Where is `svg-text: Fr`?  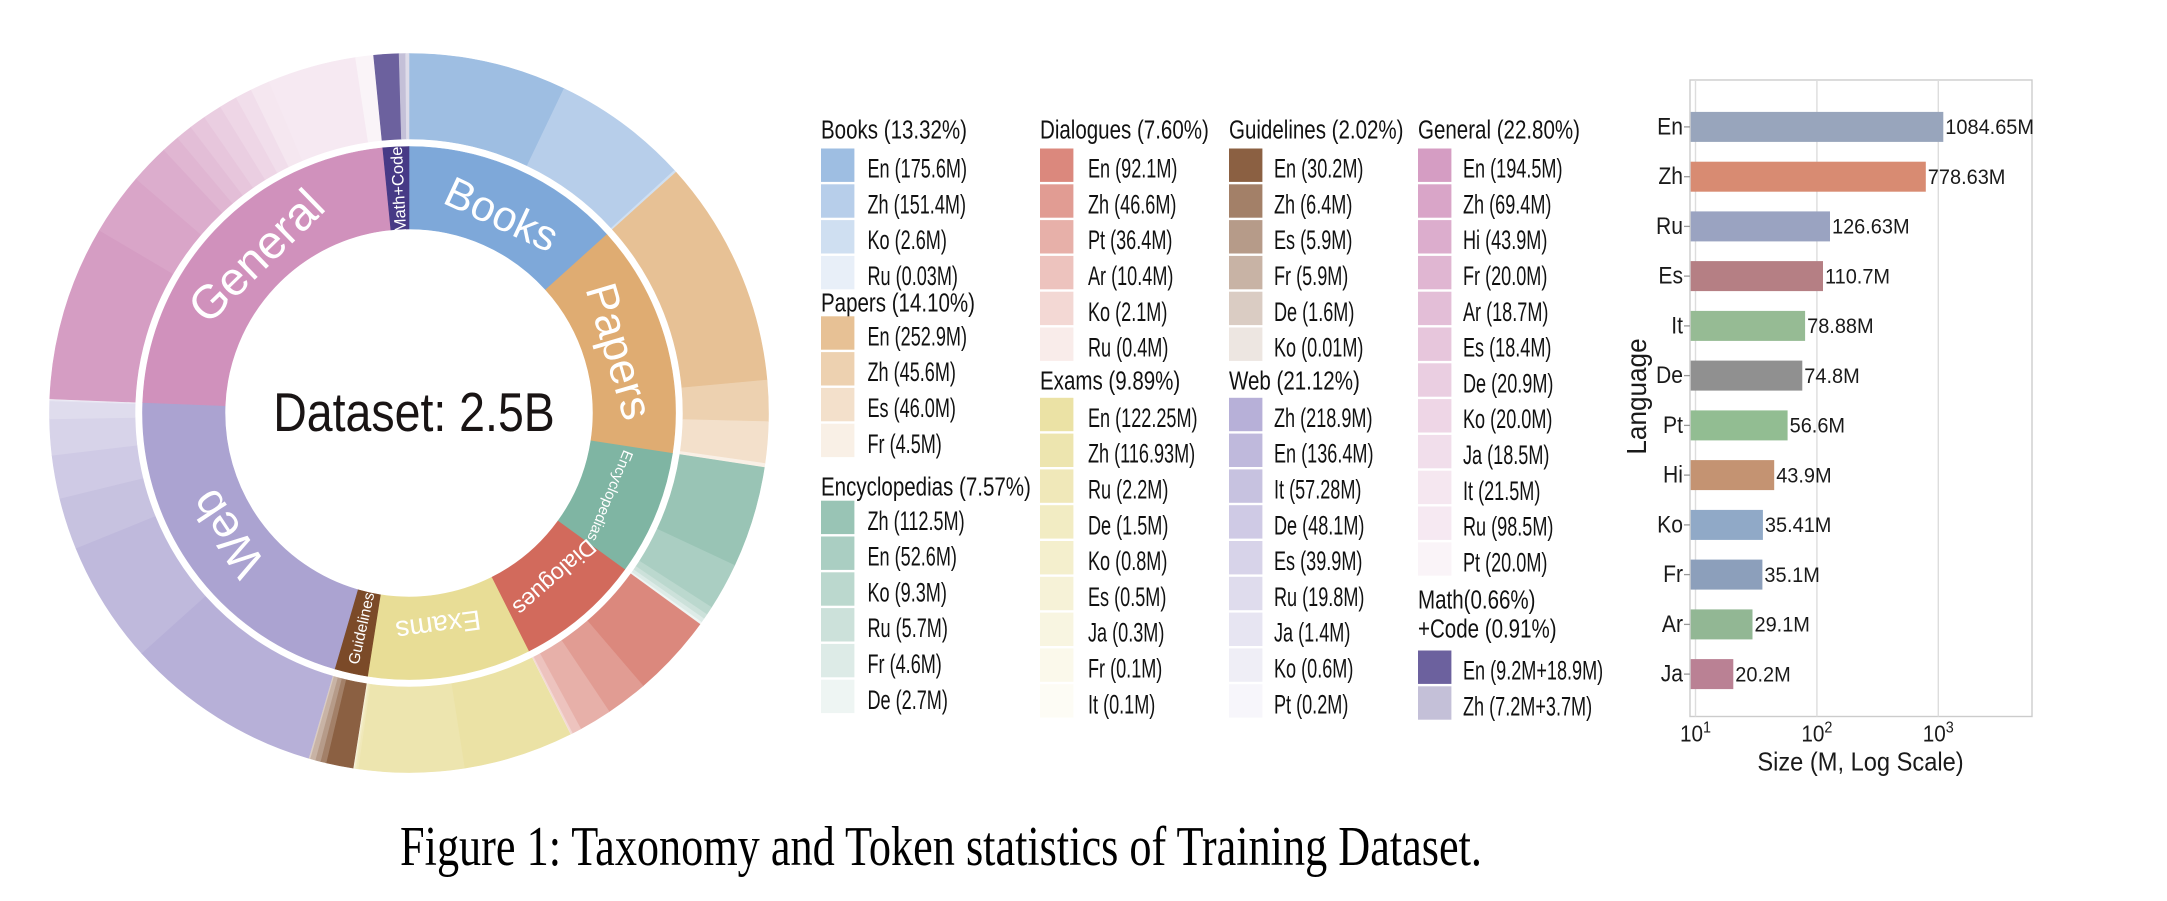
svg-text: Fr is located at coordinates (1673, 574).